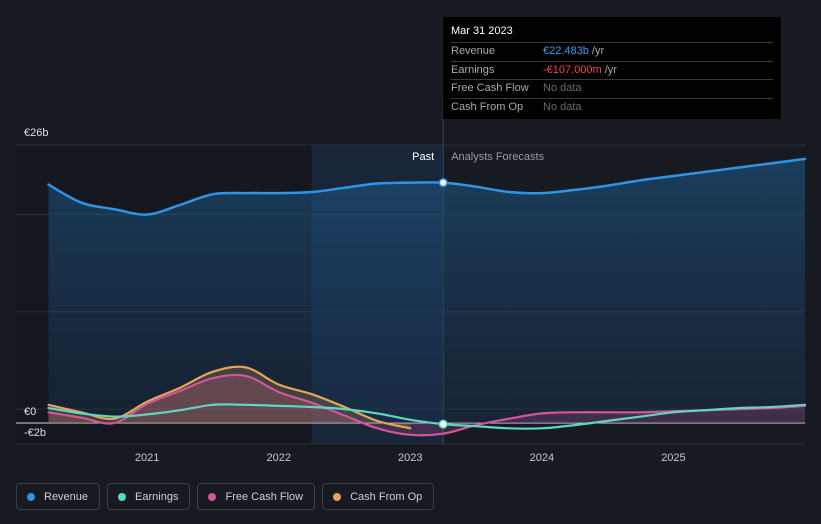  What do you see at coordinates (443, 183) in the screenshot?
I see `revenue-marker` at bounding box center [443, 183].